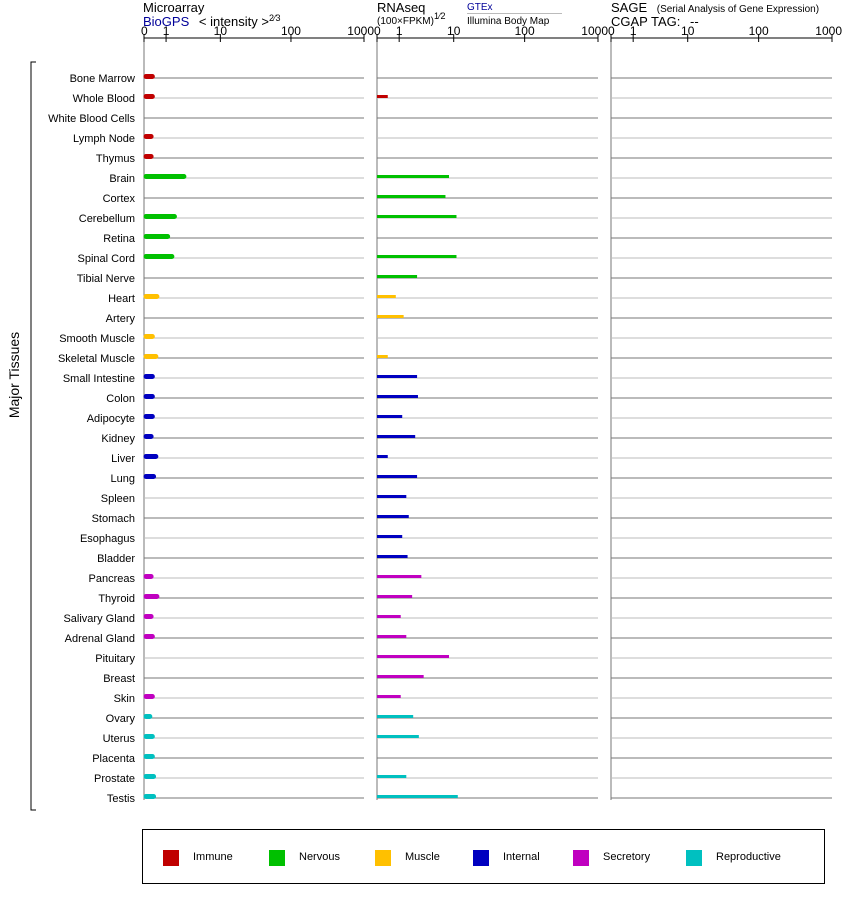 This screenshot has width=842, height=900. I want to click on y-axis-label: Major Tissues, so click(14, 375).